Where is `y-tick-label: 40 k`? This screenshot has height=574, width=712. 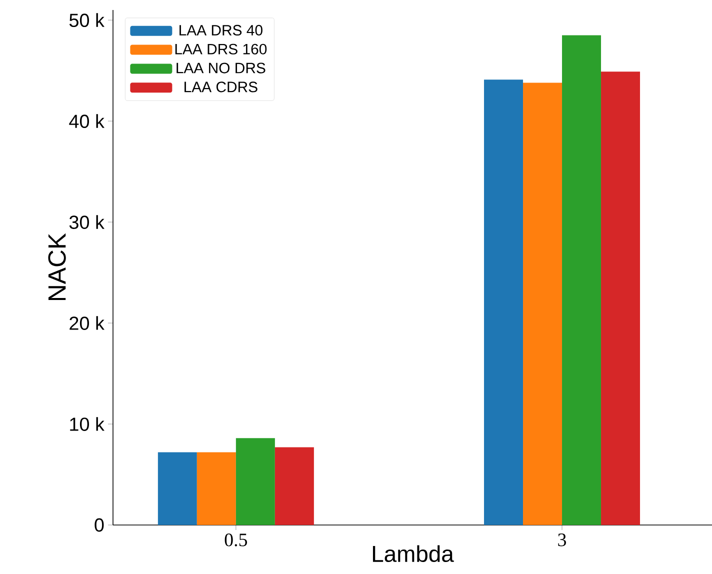 y-tick-label: 40 k is located at coordinates (86, 121).